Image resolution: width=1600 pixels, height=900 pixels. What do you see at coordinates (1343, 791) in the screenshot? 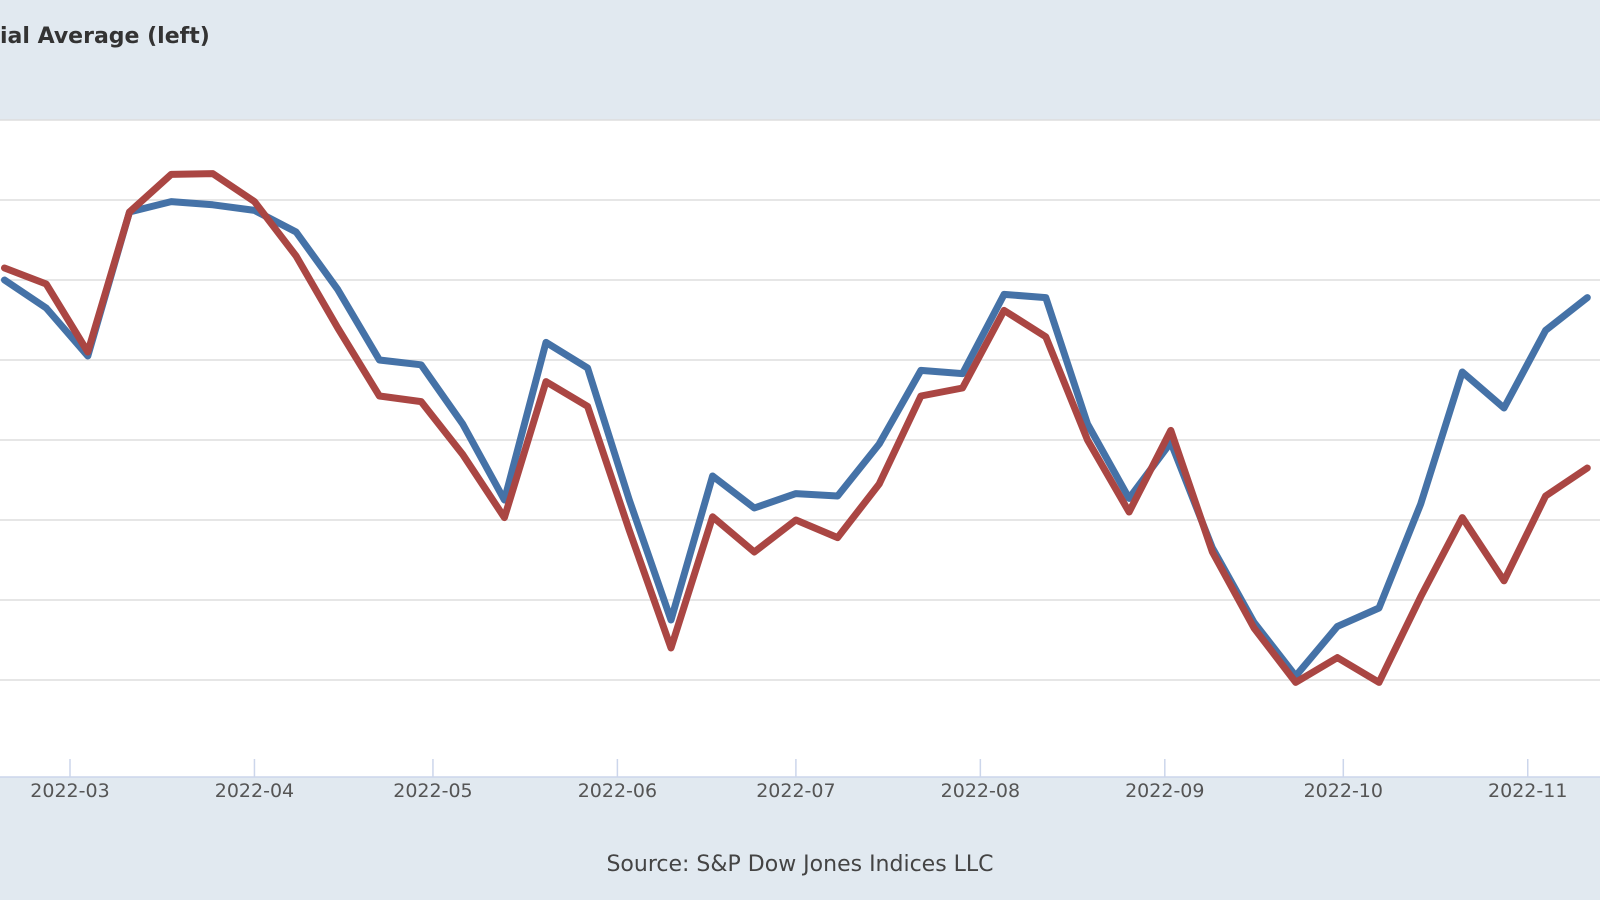
I see `x-tick-label: 2022-10` at bounding box center [1343, 791].